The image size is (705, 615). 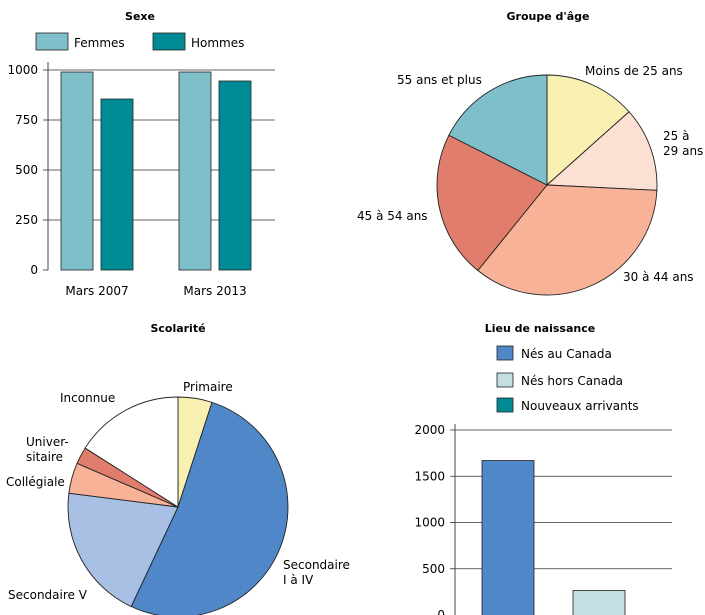 I want to click on x-category-label: Mars 2007, so click(x=96, y=291).